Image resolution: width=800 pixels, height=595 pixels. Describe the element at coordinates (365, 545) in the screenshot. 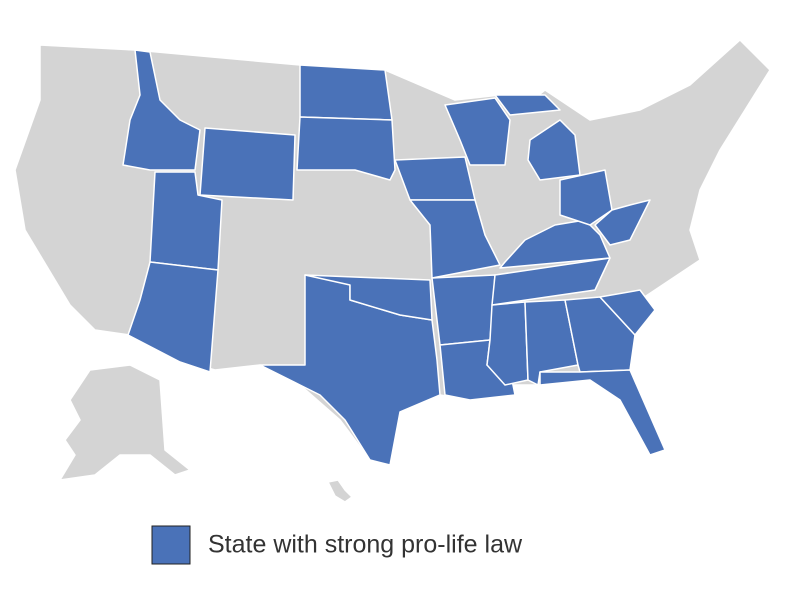

I see `legend-label: State with strong pro-life law` at that location.